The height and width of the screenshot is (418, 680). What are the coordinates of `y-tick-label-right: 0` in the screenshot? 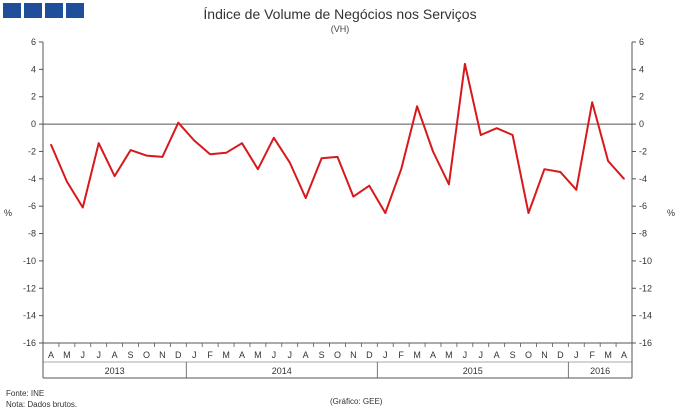 It's located at (641, 124).